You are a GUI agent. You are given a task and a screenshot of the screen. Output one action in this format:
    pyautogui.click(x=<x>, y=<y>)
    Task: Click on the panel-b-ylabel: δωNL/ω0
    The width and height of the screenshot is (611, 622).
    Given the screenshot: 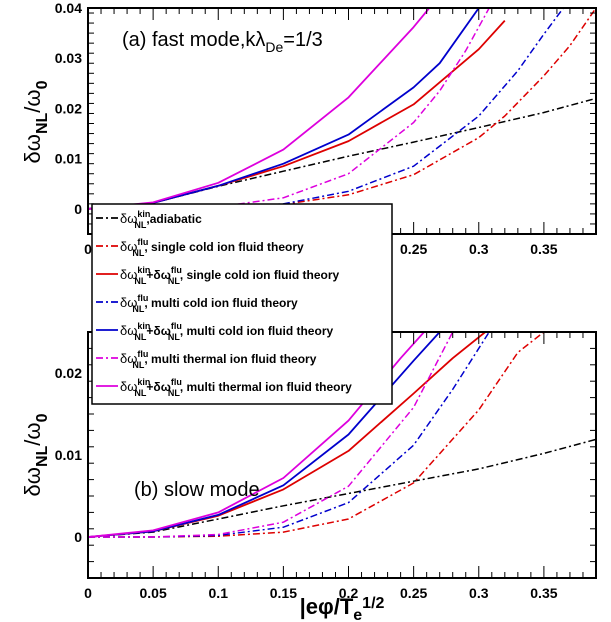 What is the action you would take?
    pyautogui.click(x=35, y=454)
    